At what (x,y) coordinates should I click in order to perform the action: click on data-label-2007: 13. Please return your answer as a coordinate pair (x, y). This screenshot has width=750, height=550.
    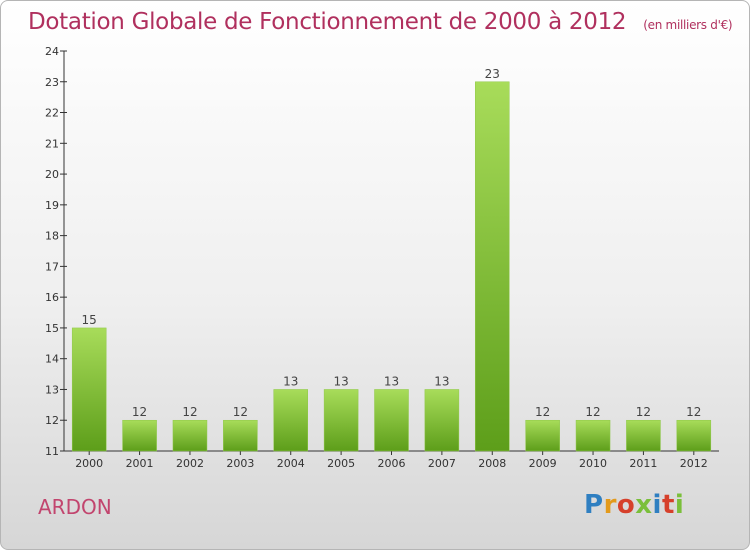
    Looking at the image, I should click on (441, 381).